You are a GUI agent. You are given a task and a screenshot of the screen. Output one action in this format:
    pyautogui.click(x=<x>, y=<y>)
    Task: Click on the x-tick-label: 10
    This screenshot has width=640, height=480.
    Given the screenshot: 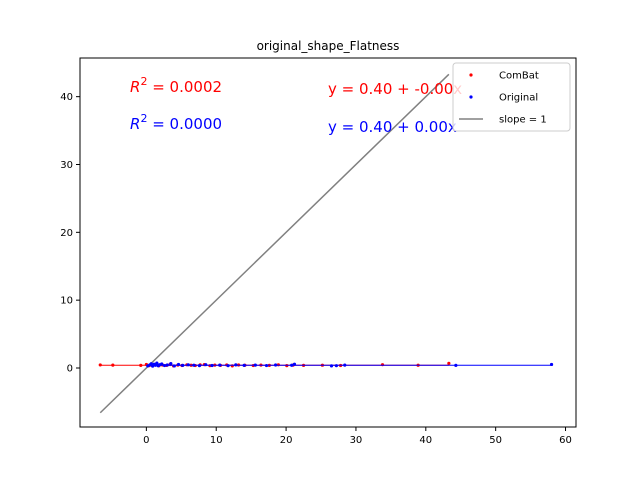 What is the action you would take?
    pyautogui.click(x=216, y=440)
    